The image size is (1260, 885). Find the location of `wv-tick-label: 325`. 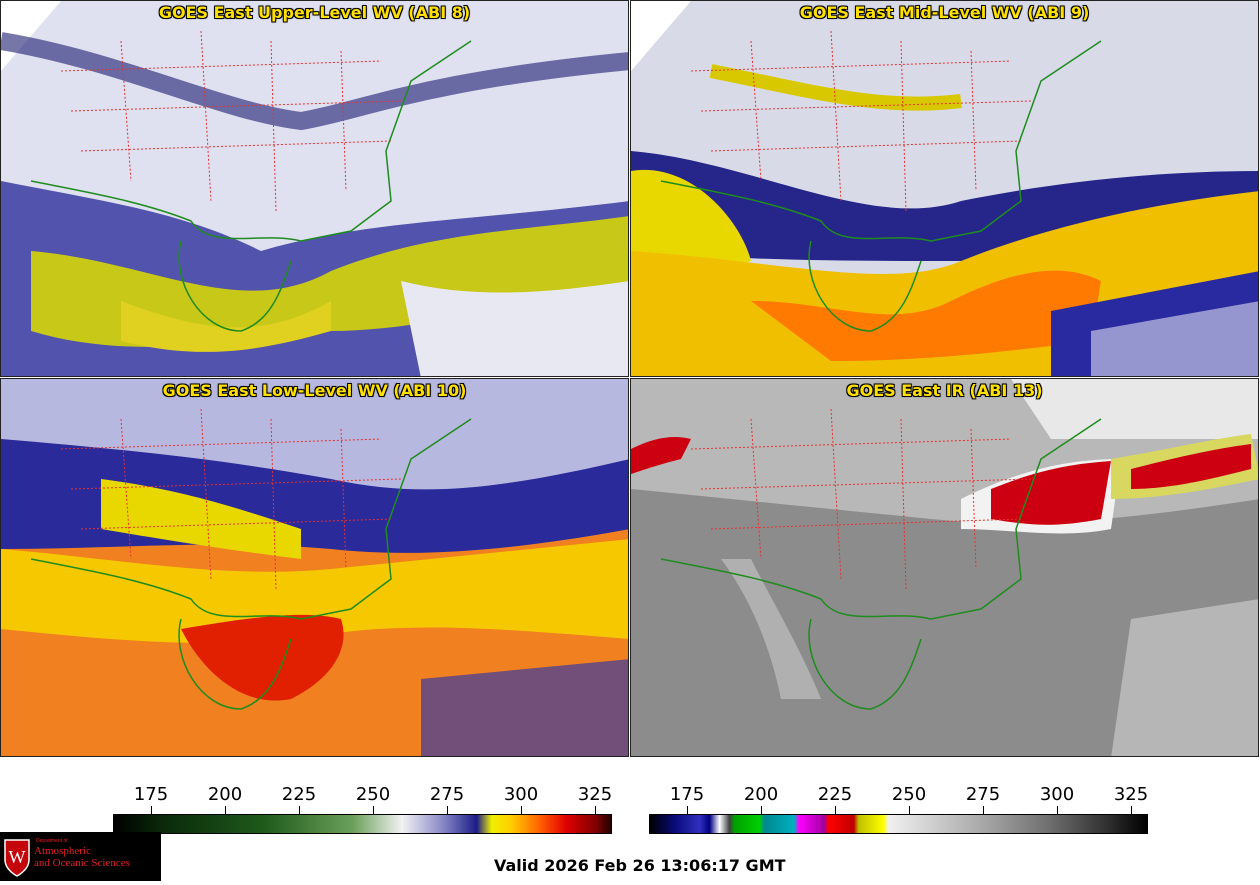

wv-tick-label: 325 is located at coordinates (595, 794).